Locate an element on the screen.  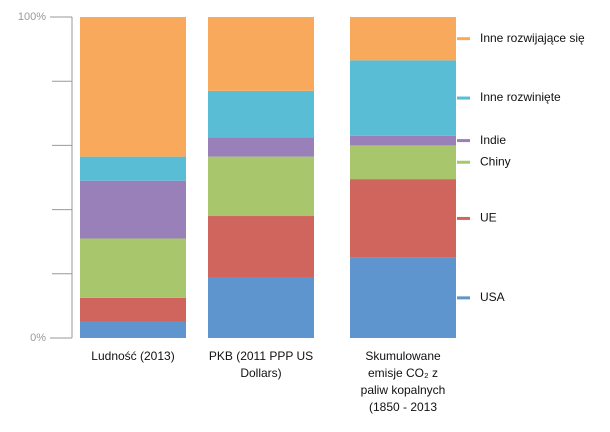
legend-label: Indie is located at coordinates (493, 140).